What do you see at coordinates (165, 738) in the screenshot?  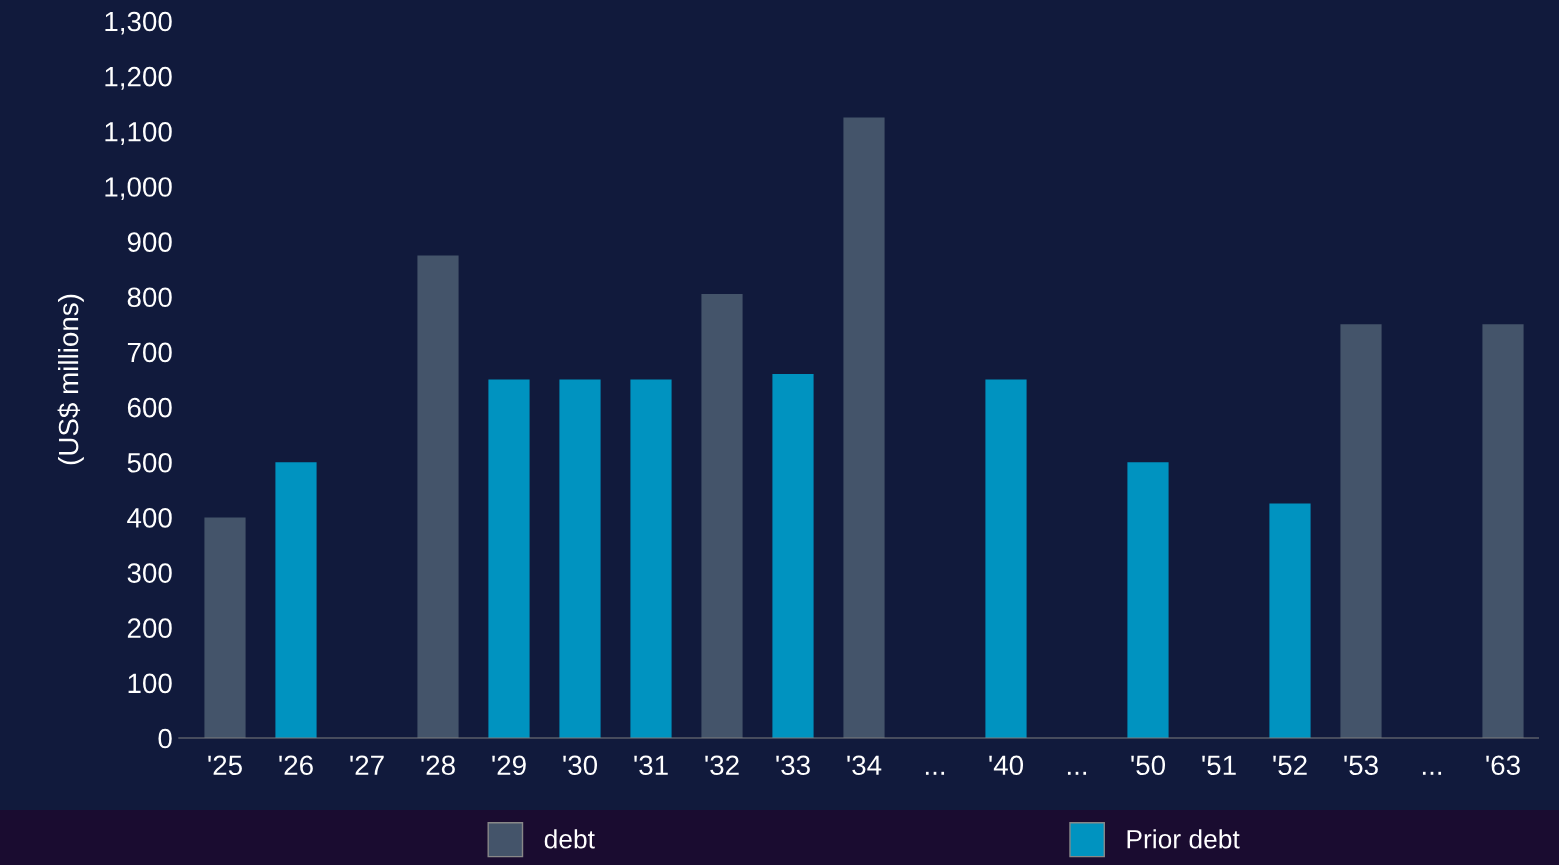 I see `y-tick-label: 0` at bounding box center [165, 738].